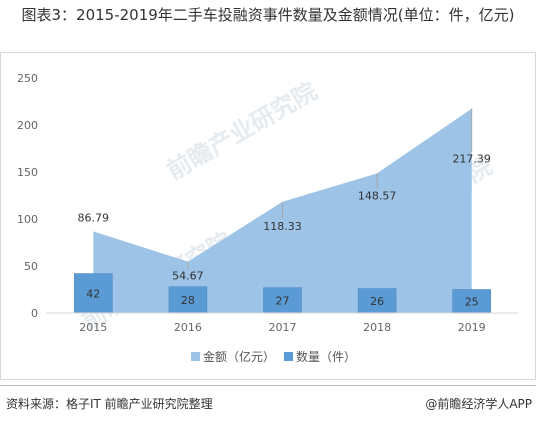 The image size is (536, 424). Describe the element at coordinates (472, 327) in the screenshot. I see `x-tick-label: 2019` at that location.